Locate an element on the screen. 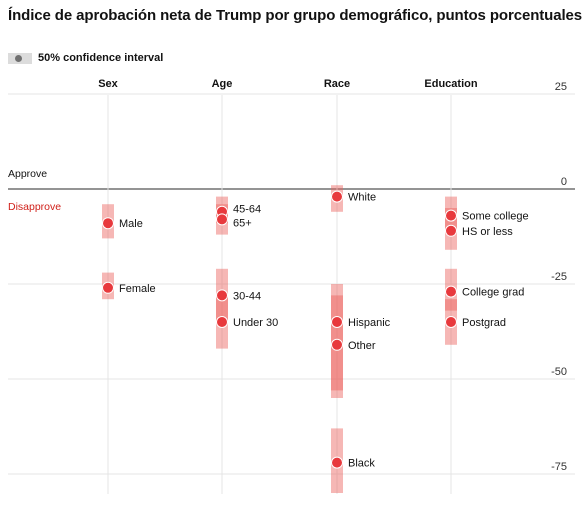  data-point-label: Male is located at coordinates (131, 224).